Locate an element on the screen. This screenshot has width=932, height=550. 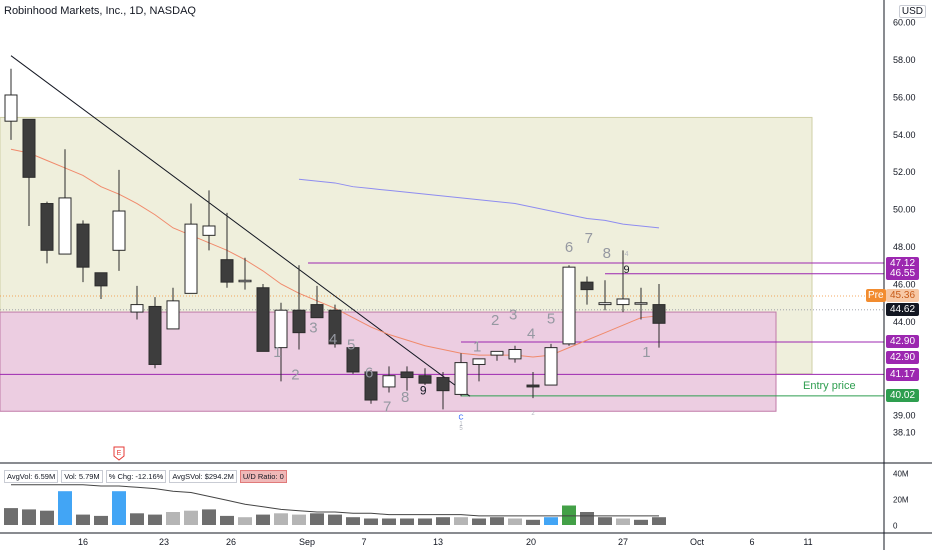
price-label: 45.36 is located at coordinates (903, 296).